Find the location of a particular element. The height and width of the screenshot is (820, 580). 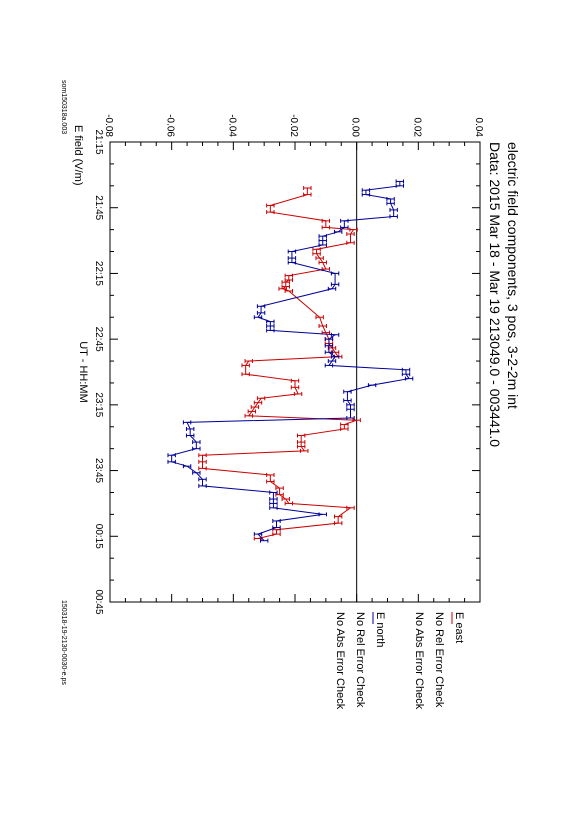

legend-note-east-abs: No Abs Error Check is located at coordinates (419, 661).